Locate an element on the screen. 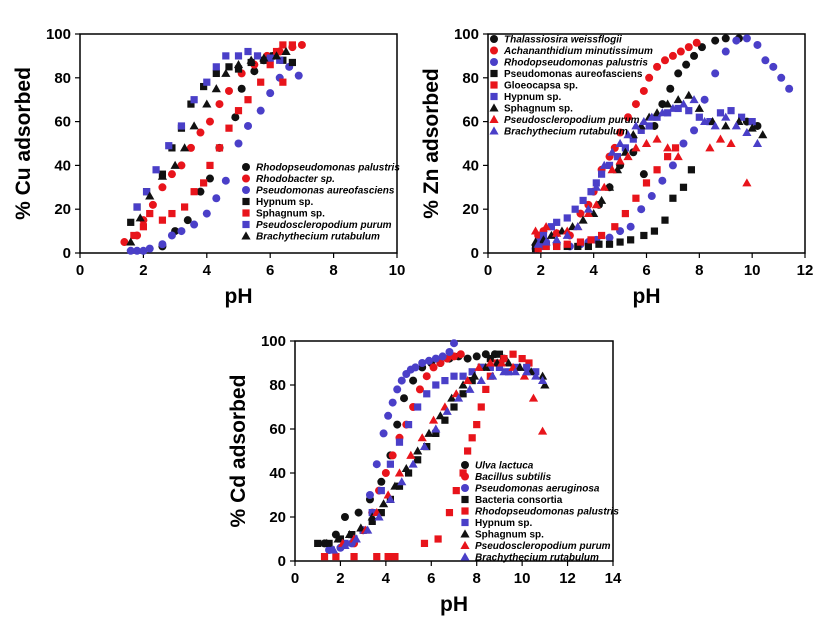 The width and height of the screenshot is (838, 634). legend-label: Brachythecium rutabulum is located at coordinates (566, 132).